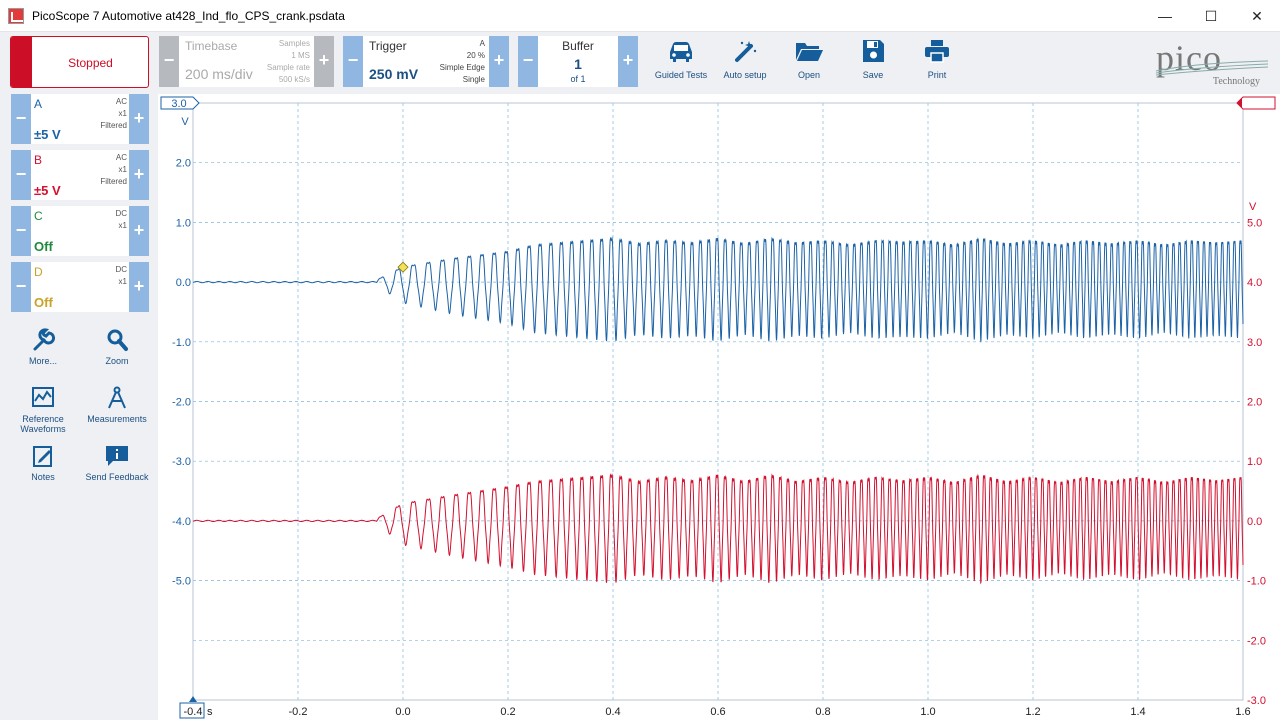 The height and width of the screenshot is (725, 1280). What do you see at coordinates (873, 61) in the screenshot?
I see `save-button: Save` at bounding box center [873, 61].